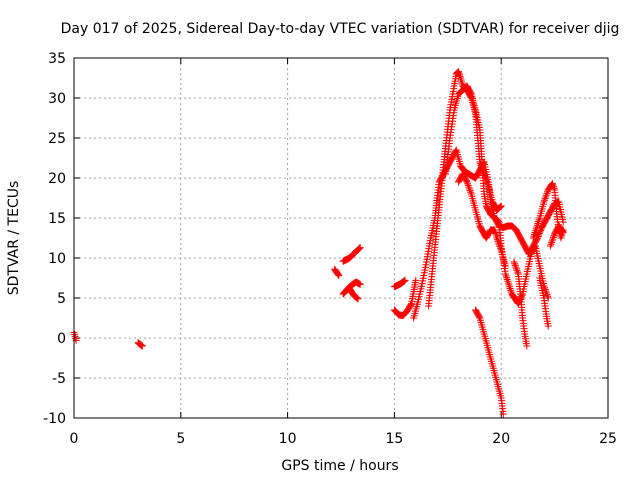  I want to click on x-tick-label: 5, so click(180, 439).